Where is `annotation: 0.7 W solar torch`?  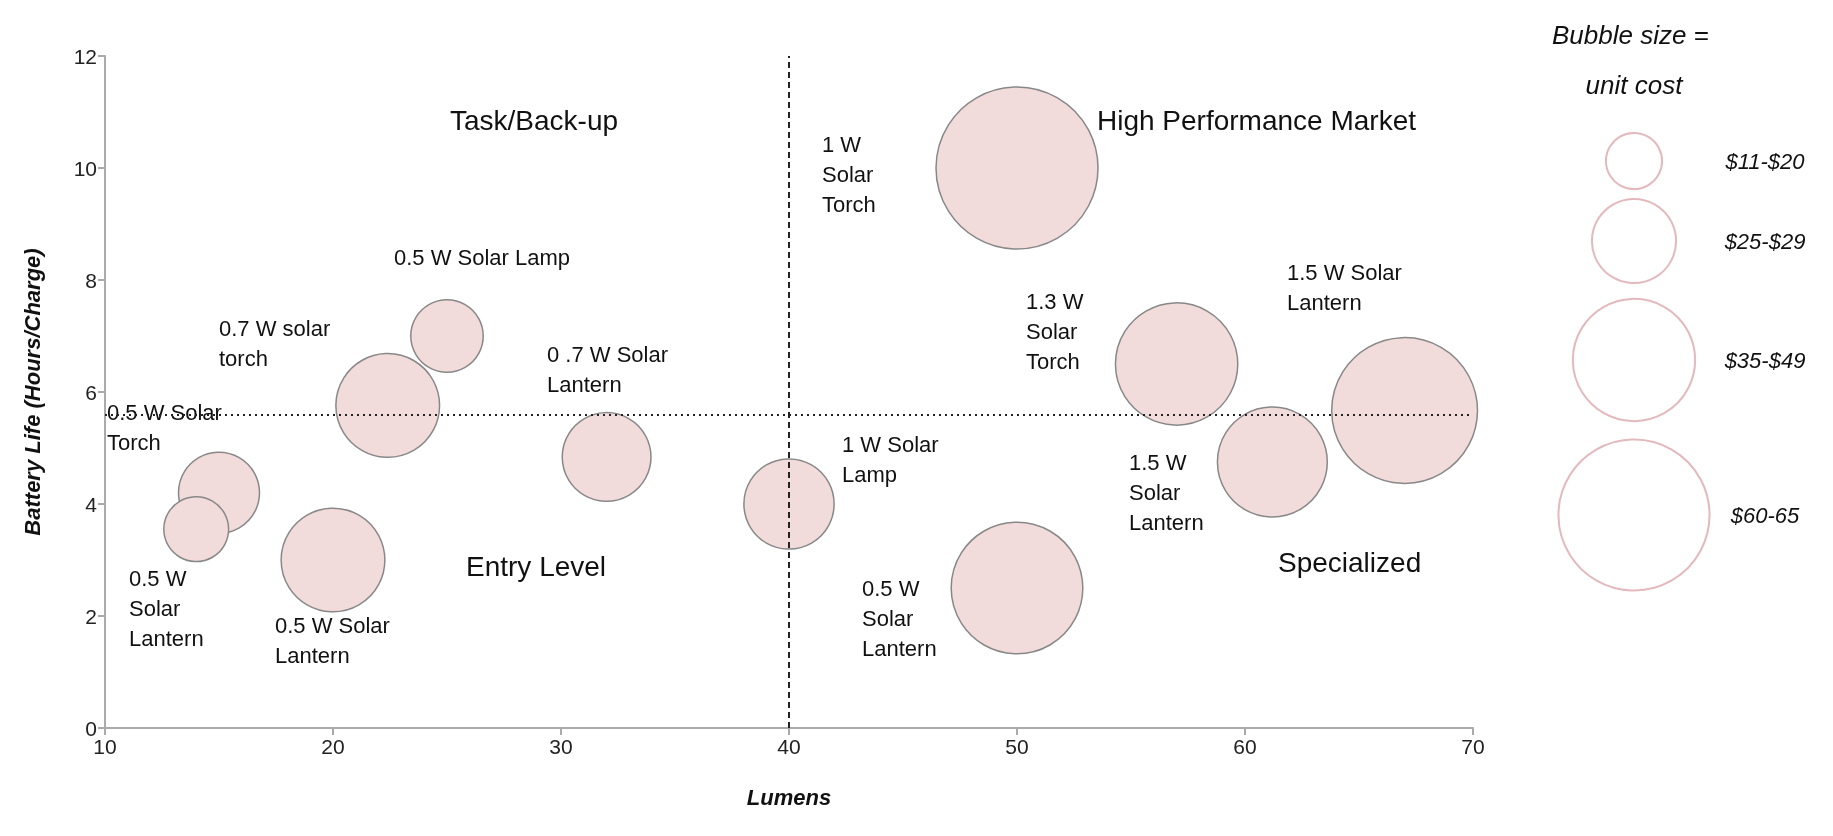
annotation: 0.7 W solar torch is located at coordinates (275, 343).